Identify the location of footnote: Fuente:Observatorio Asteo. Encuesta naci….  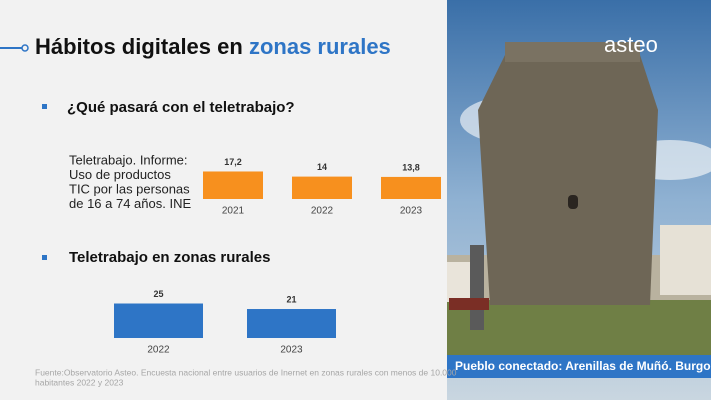
(246, 377).